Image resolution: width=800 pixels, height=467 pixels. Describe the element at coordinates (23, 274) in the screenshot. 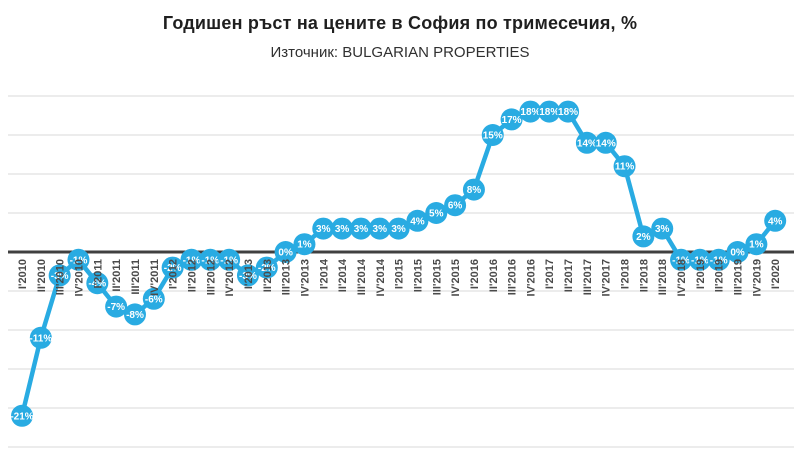

I see `x-axis-label: I'2010` at that location.